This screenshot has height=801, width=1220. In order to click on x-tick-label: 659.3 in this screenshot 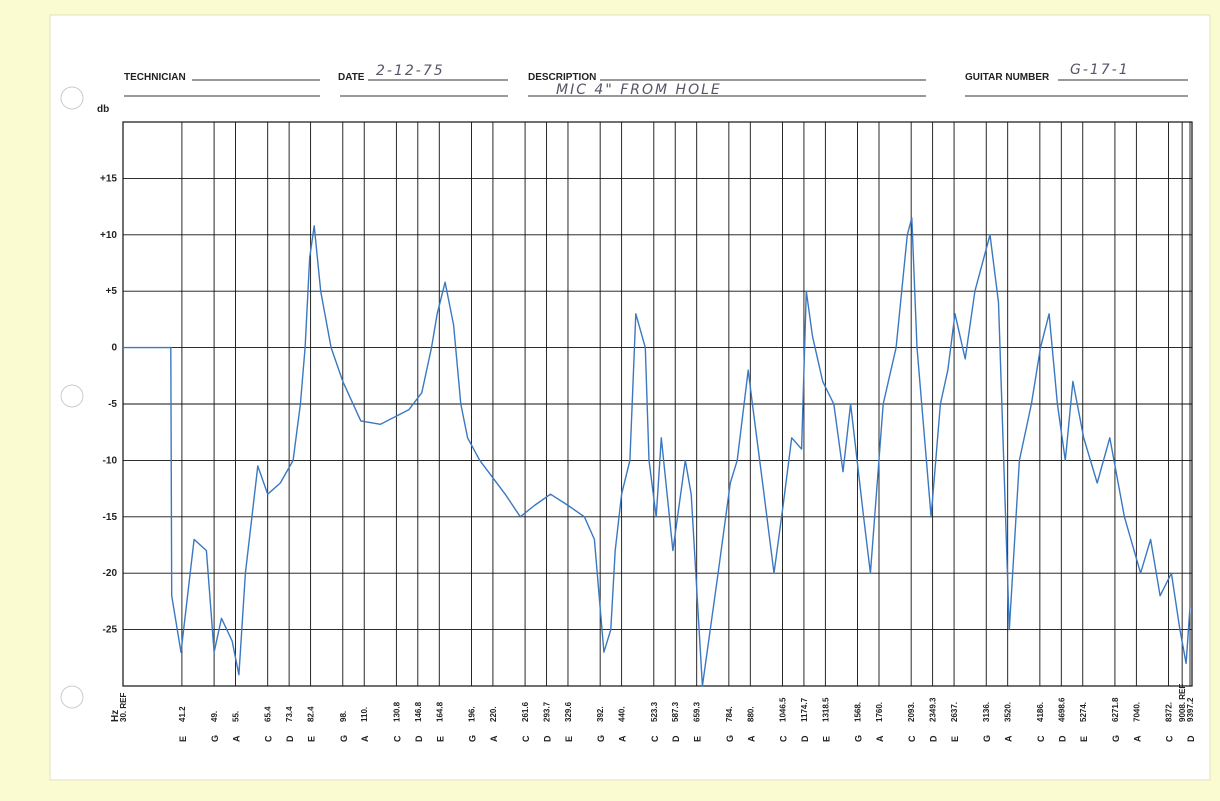, I will do `click(697, 711)`.